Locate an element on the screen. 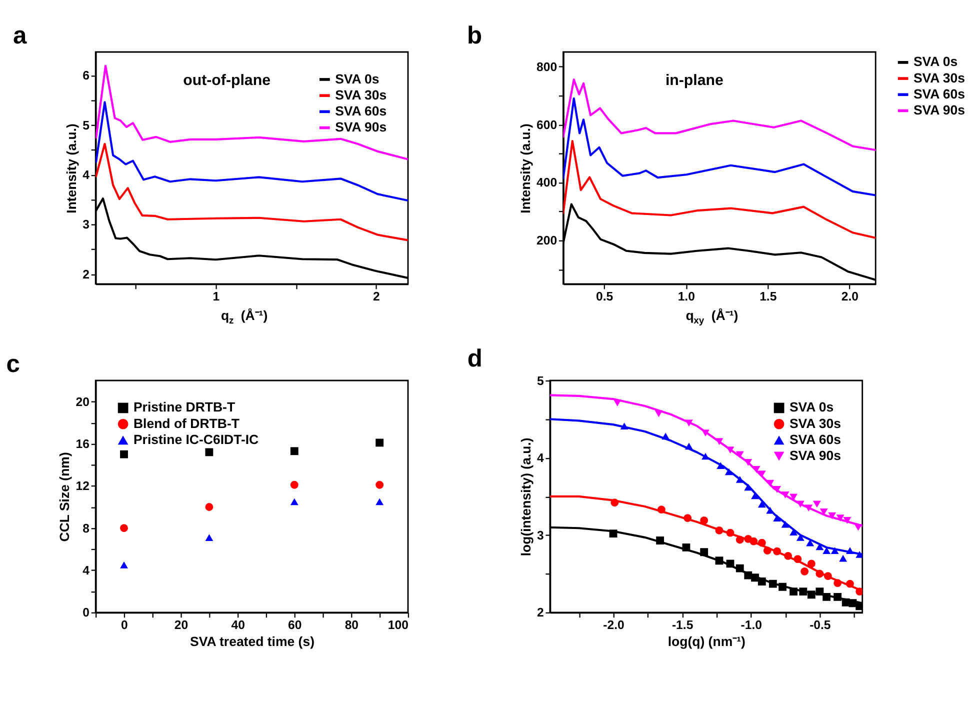  x-tick-label: -1.0 is located at coordinates (751, 625).